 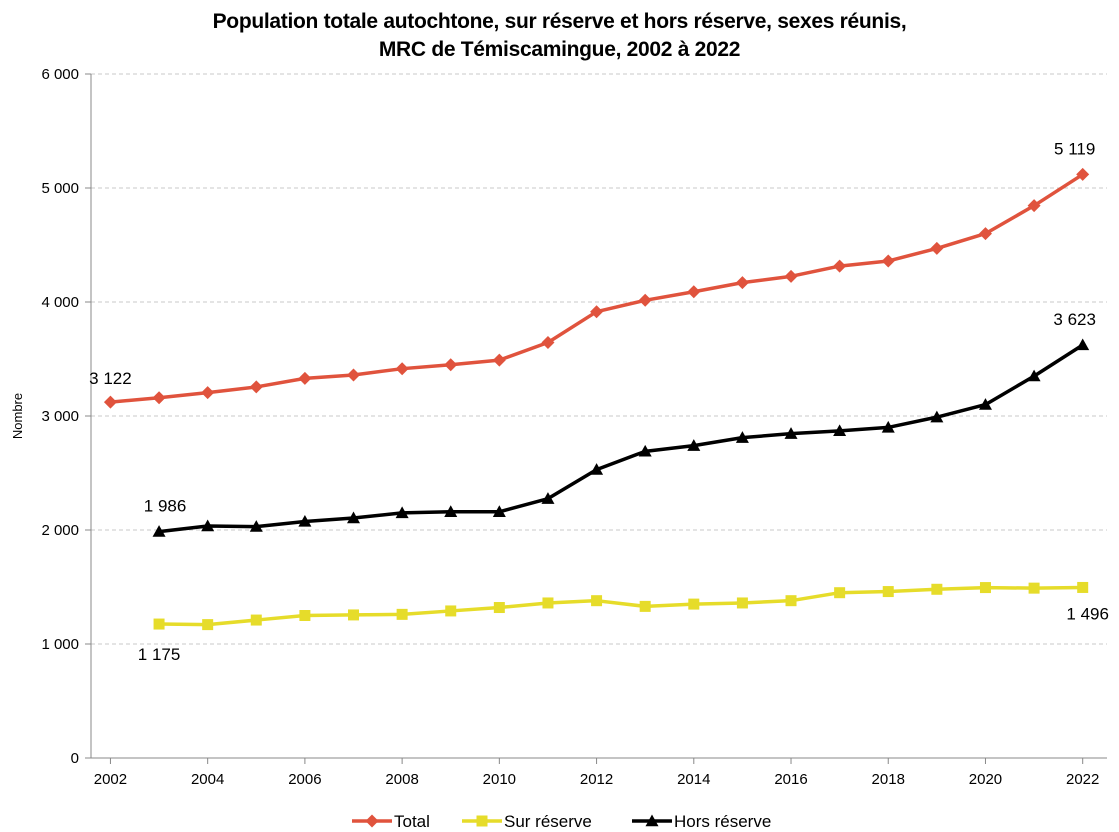 What do you see at coordinates (75, 758) in the screenshot?
I see `y-tick-label: 0` at bounding box center [75, 758].